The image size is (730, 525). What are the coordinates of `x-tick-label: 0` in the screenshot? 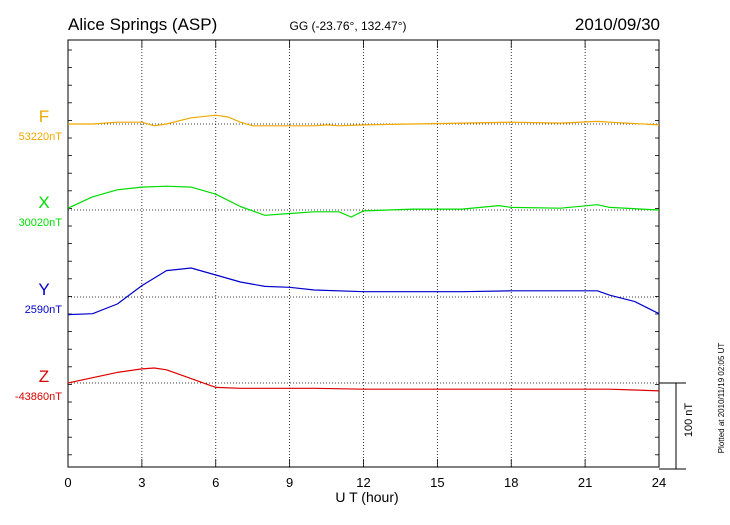 It's located at (67, 482).